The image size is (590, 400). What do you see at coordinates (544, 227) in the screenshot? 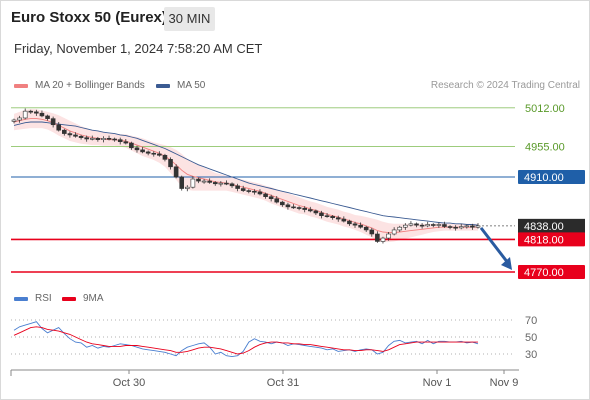
I see `level-label-3: 4838.00` at bounding box center [544, 227].